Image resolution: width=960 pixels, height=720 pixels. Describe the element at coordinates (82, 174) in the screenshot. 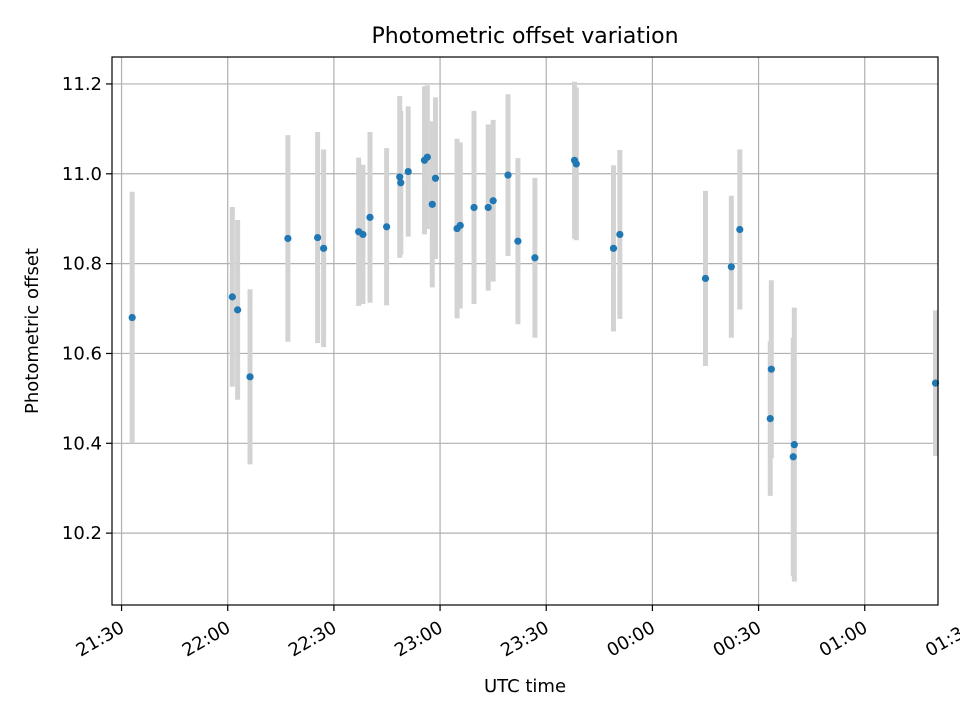

I see `y-tick-label: 11.0` at that location.